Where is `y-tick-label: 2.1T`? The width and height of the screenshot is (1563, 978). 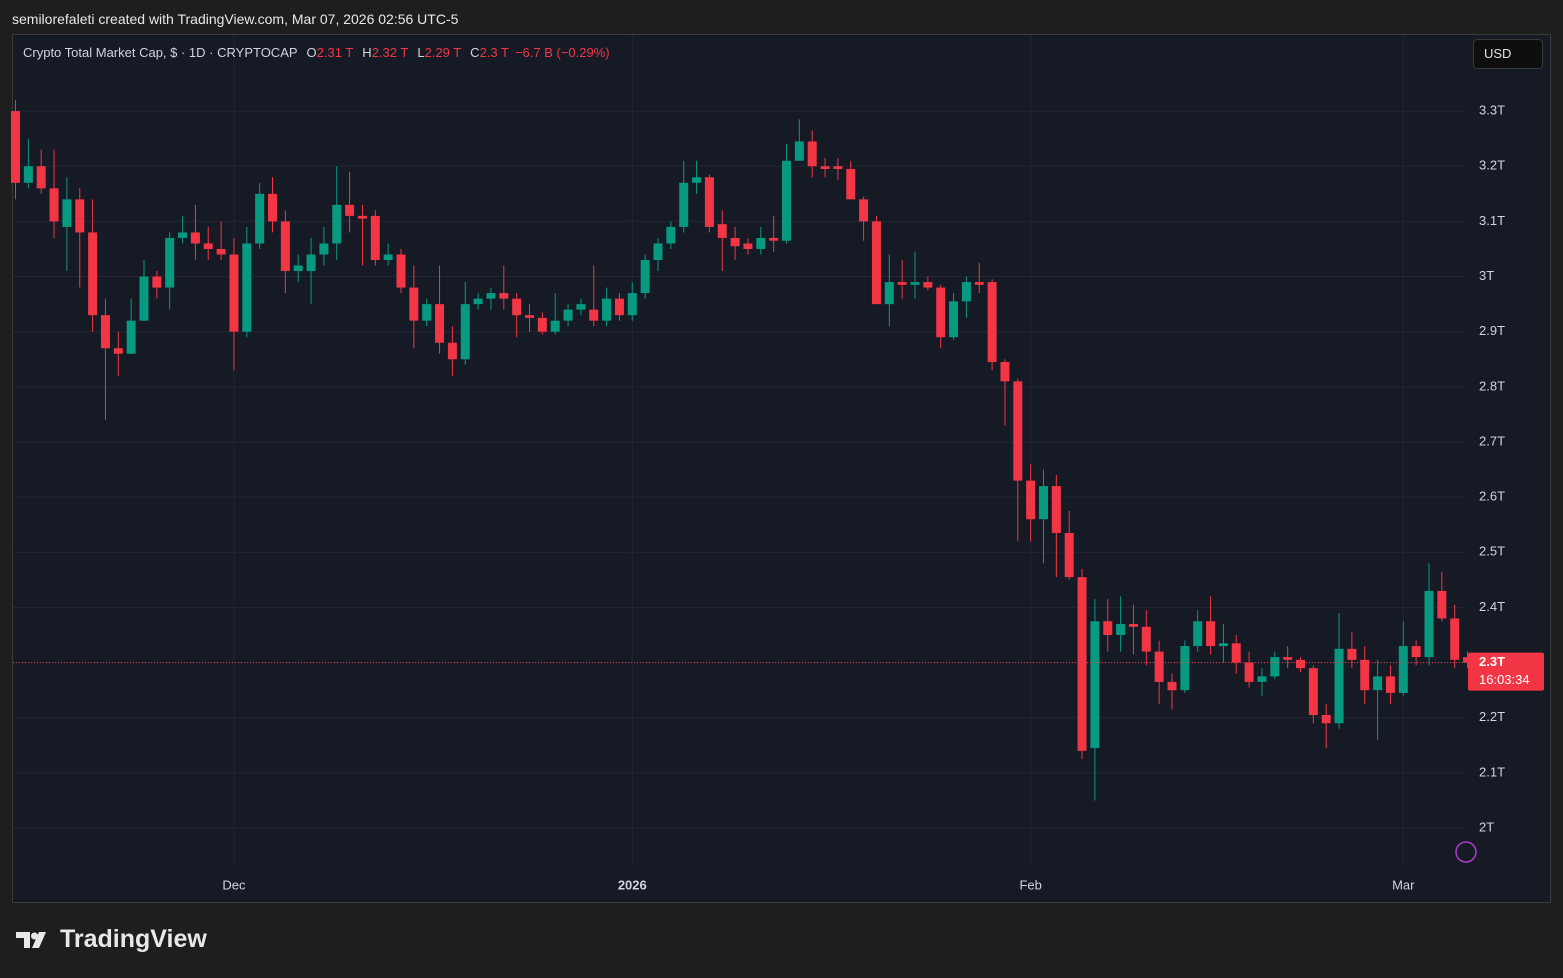 y-tick-label: 2.1T is located at coordinates (1492, 771).